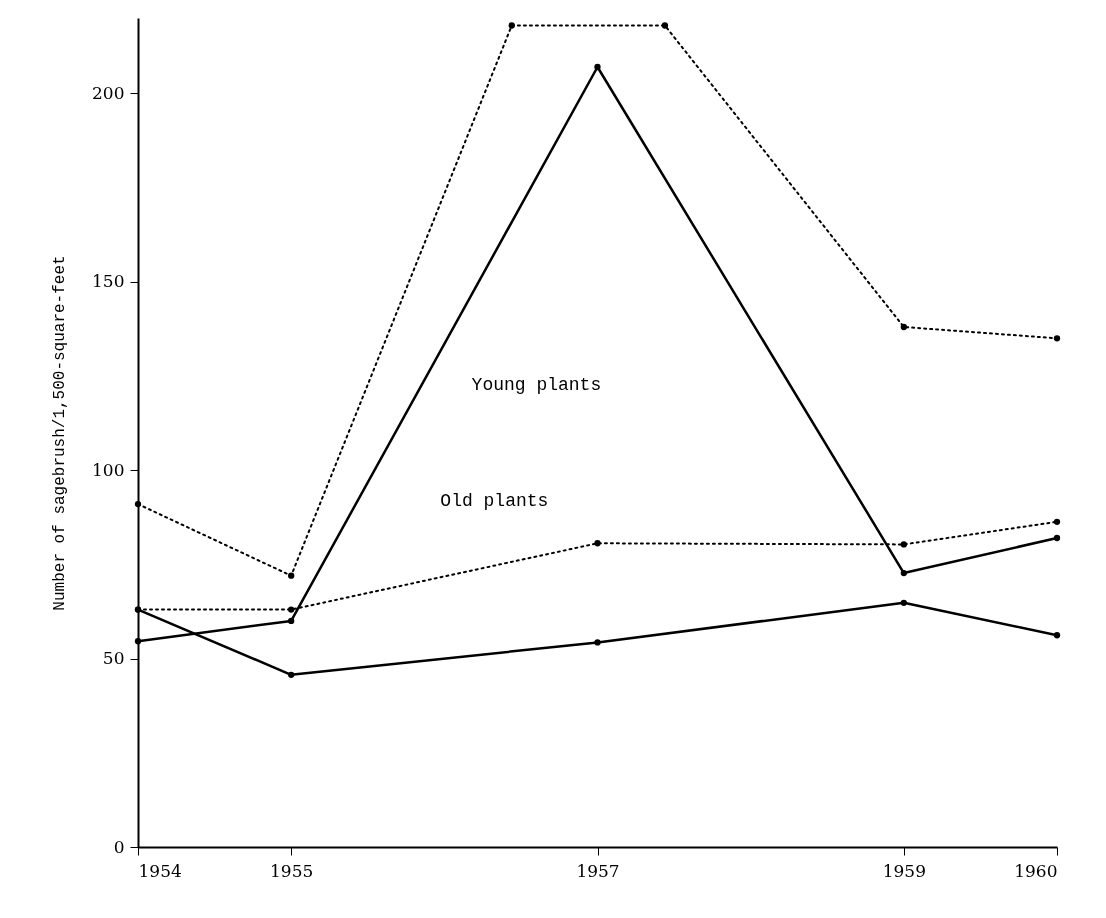 This screenshot has width=1106, height=918. I want to click on x-tick-label: 1954, so click(160, 870).